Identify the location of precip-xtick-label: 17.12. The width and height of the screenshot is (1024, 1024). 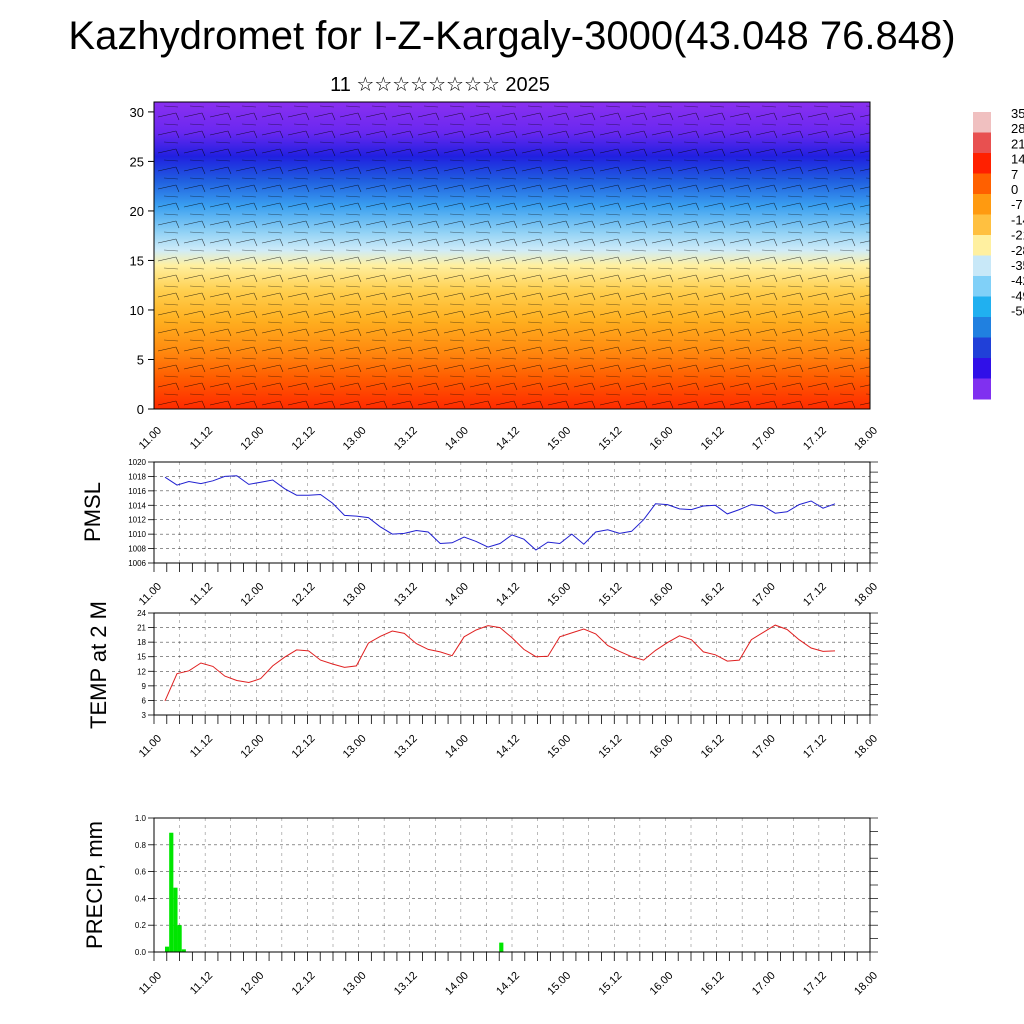
(815, 984).